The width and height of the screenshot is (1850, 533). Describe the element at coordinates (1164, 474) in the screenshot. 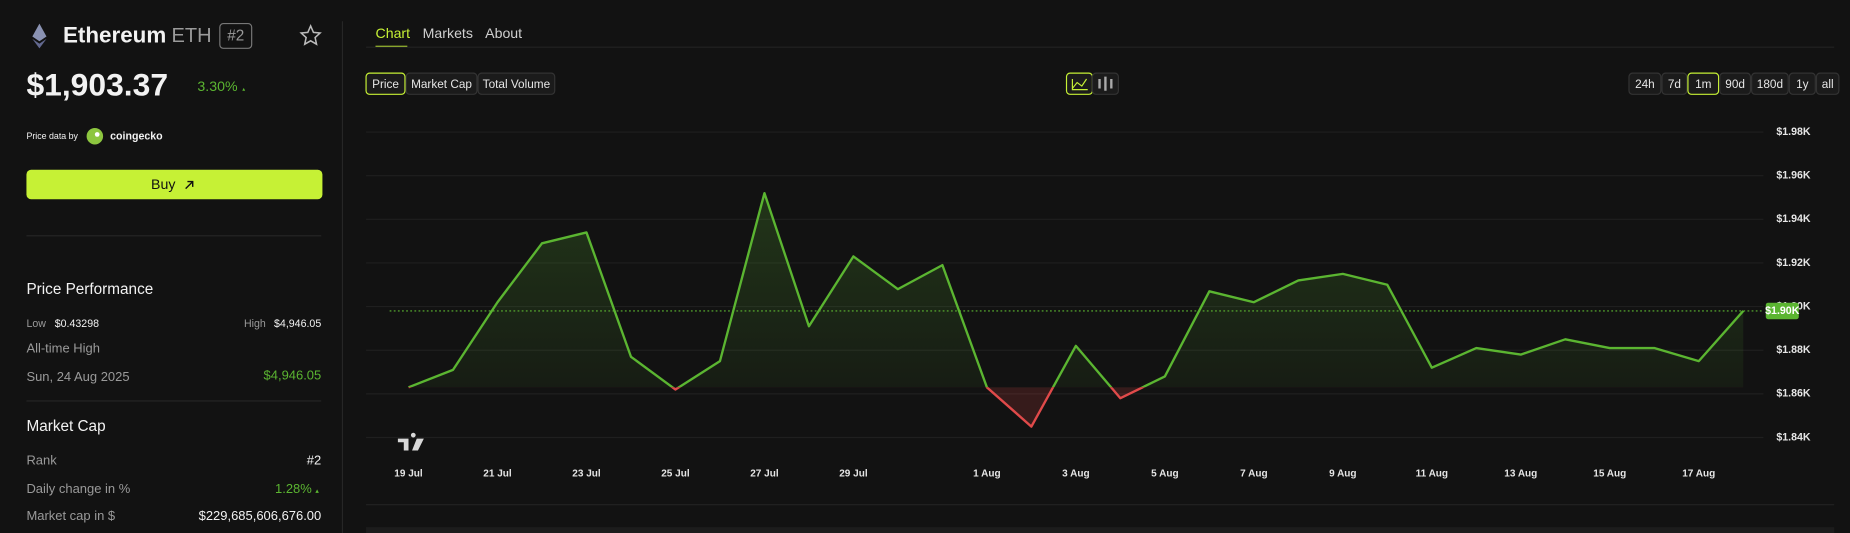

I see `x-tick-label: 5 Aug` at that location.